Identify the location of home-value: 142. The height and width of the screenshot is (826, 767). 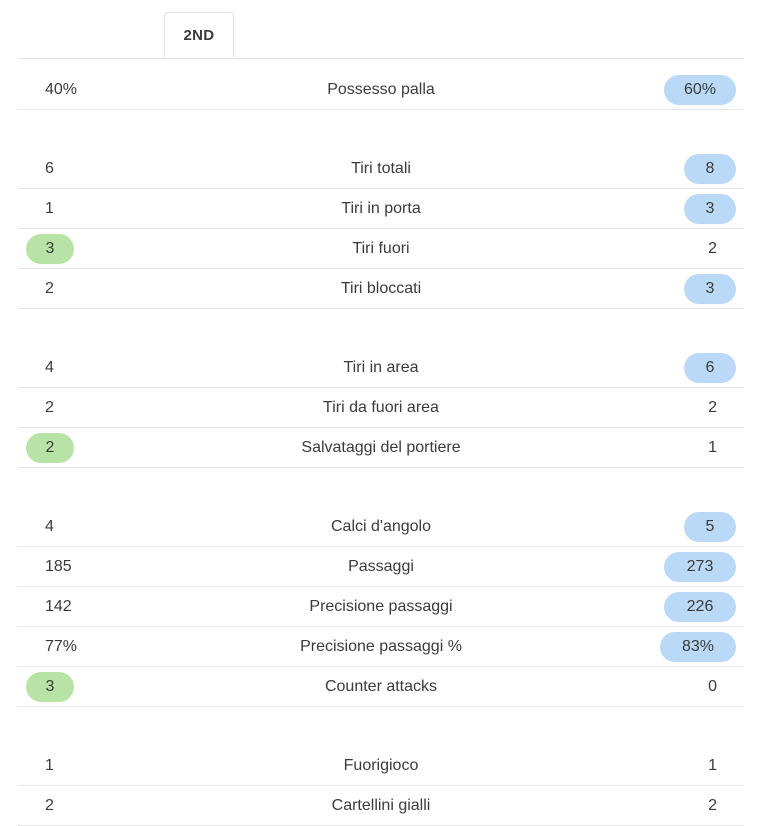
(58, 606).